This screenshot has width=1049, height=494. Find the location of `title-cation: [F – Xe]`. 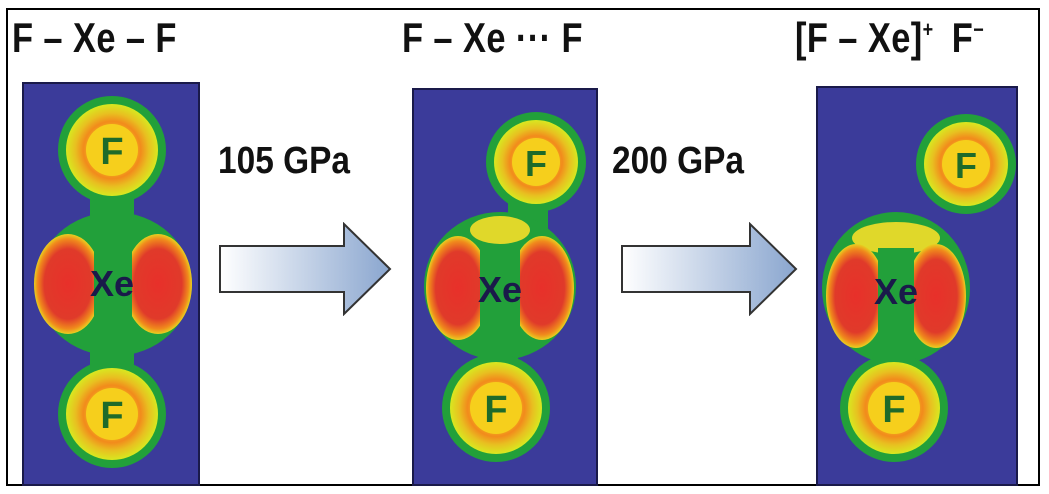

title-cation: [F – Xe] is located at coordinates (859, 37).